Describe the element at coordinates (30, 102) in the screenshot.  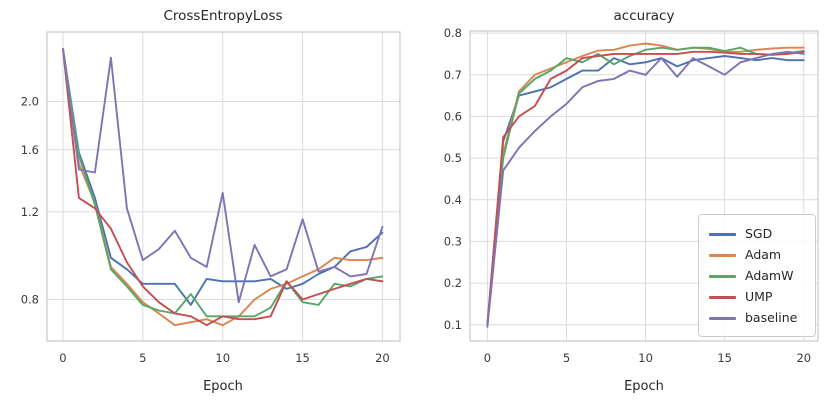
I see `y-tick-label: 2.0` at that location.